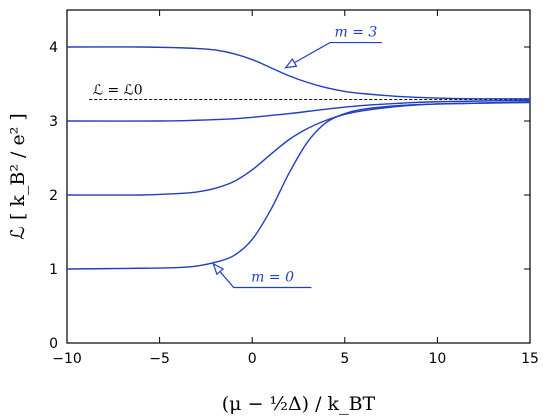 The height and width of the screenshot is (417, 550). What do you see at coordinates (53, 270) in the screenshot?
I see `y-tick-label: 1` at bounding box center [53, 270].